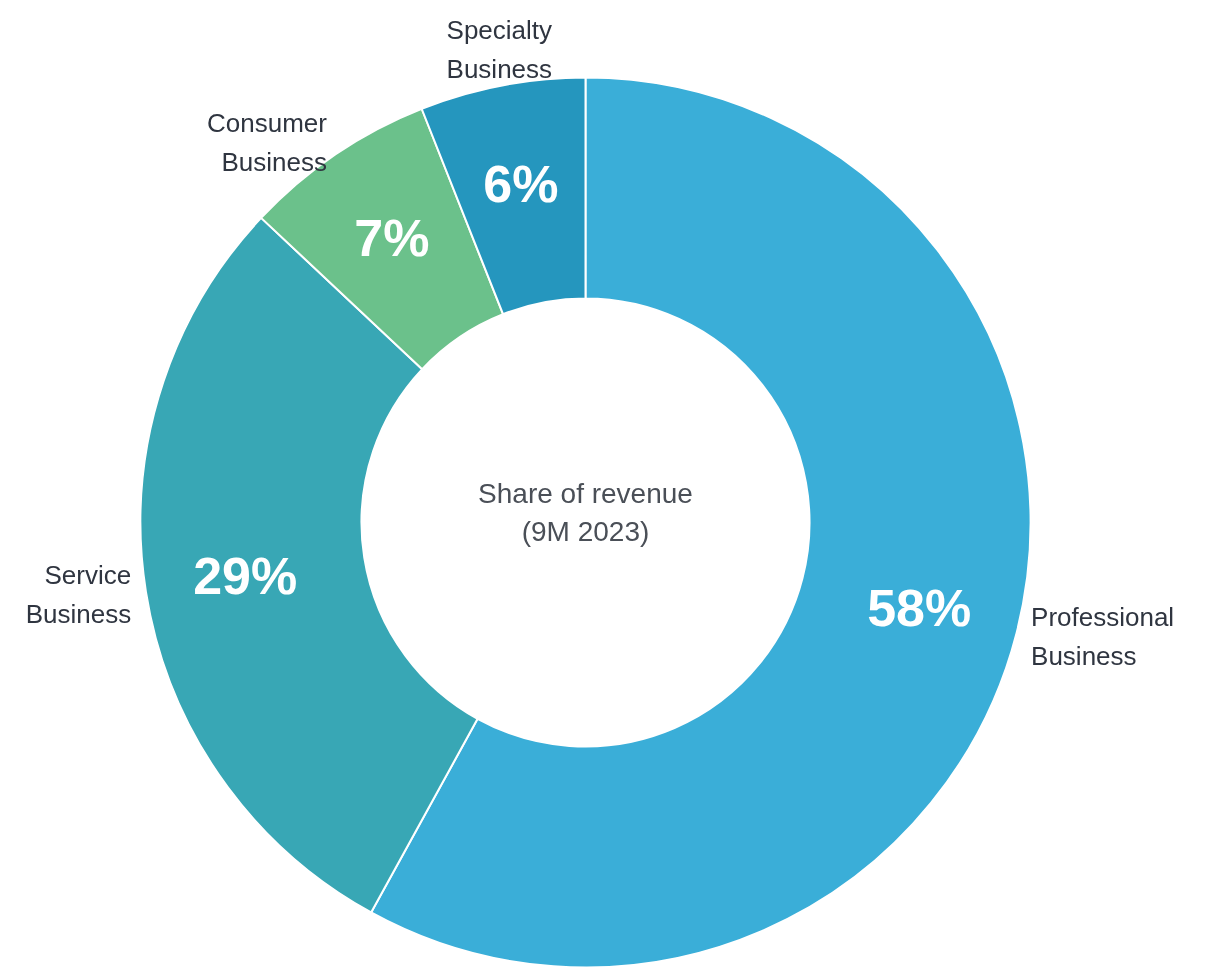  What do you see at coordinates (585, 512) in the screenshot?
I see `text: Share of revenue (9M 2023)` at bounding box center [585, 512].